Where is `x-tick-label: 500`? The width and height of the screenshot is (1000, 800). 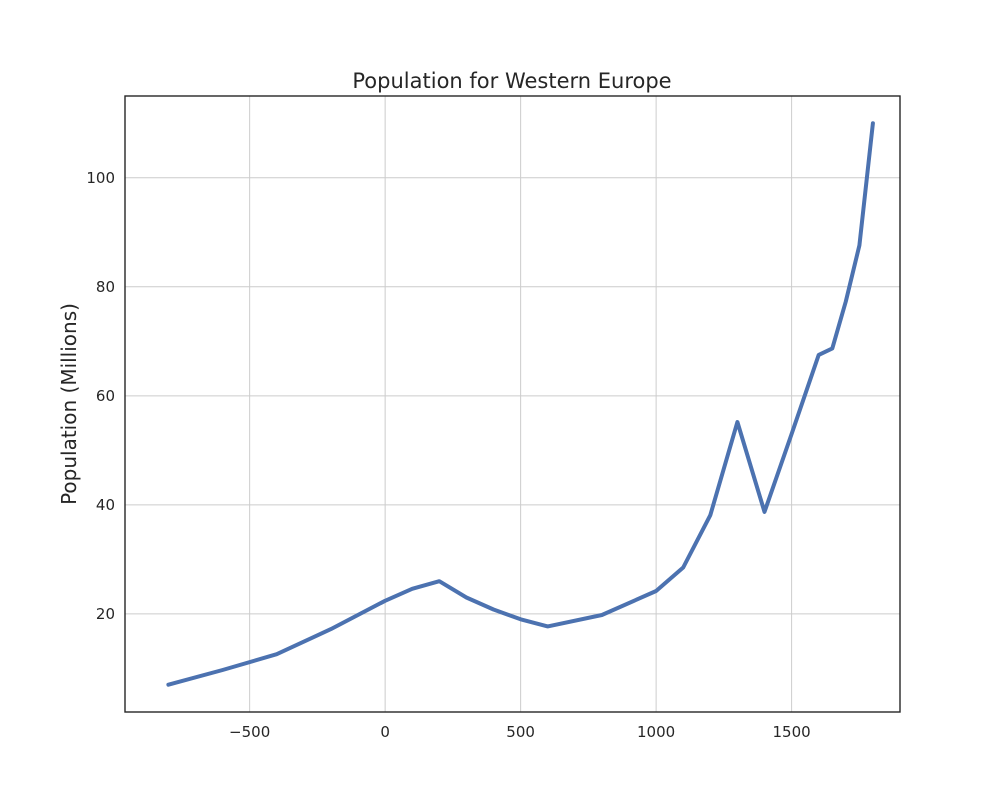
x-tick-label: 500 is located at coordinates (520, 732).